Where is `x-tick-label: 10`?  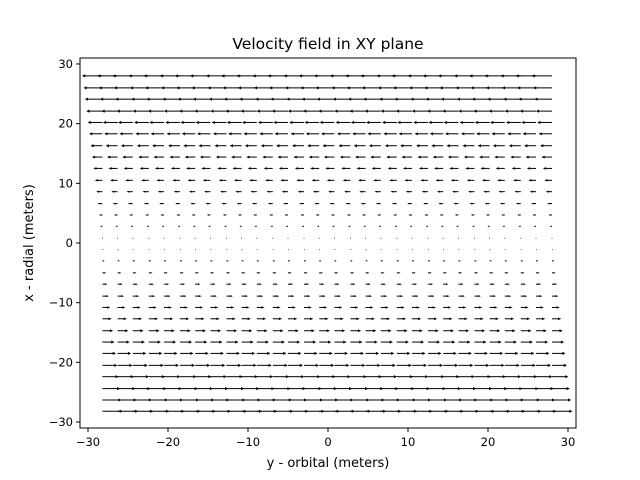 x-tick-label: 10 is located at coordinates (408, 442).